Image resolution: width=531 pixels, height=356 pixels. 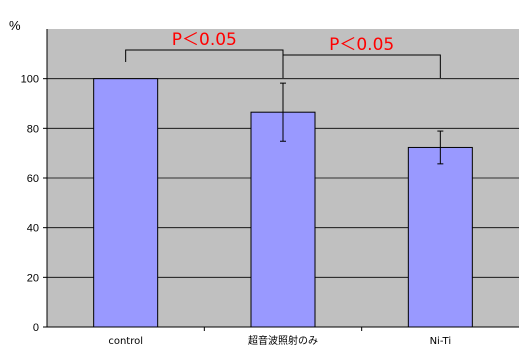 What do you see at coordinates (36, 328) in the screenshot?
I see `y-tick-label: 0` at bounding box center [36, 328].